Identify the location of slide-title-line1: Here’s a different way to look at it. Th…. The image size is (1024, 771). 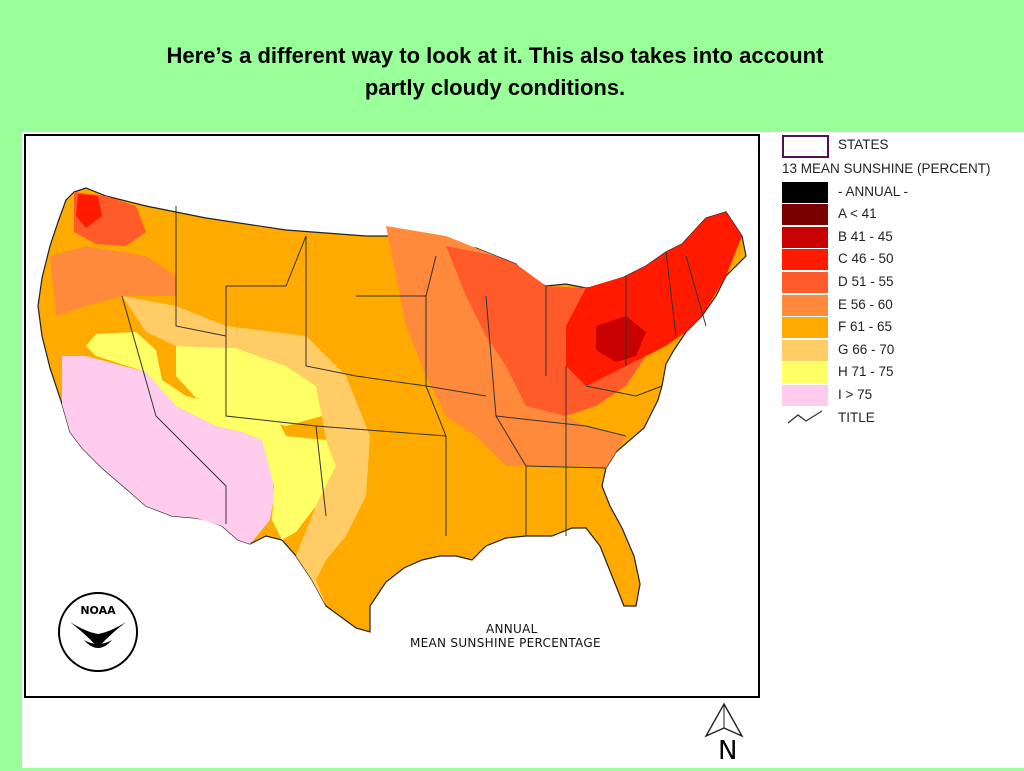
(495, 55).